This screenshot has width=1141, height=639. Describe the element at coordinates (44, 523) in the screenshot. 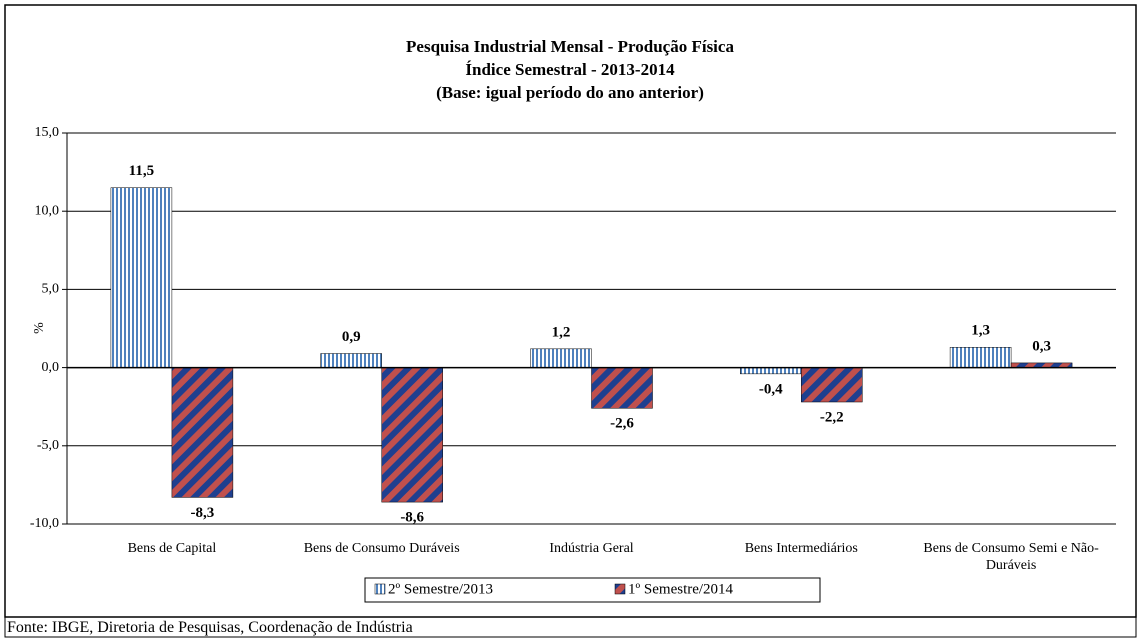

I see `y-tick-label: -10,0` at that location.